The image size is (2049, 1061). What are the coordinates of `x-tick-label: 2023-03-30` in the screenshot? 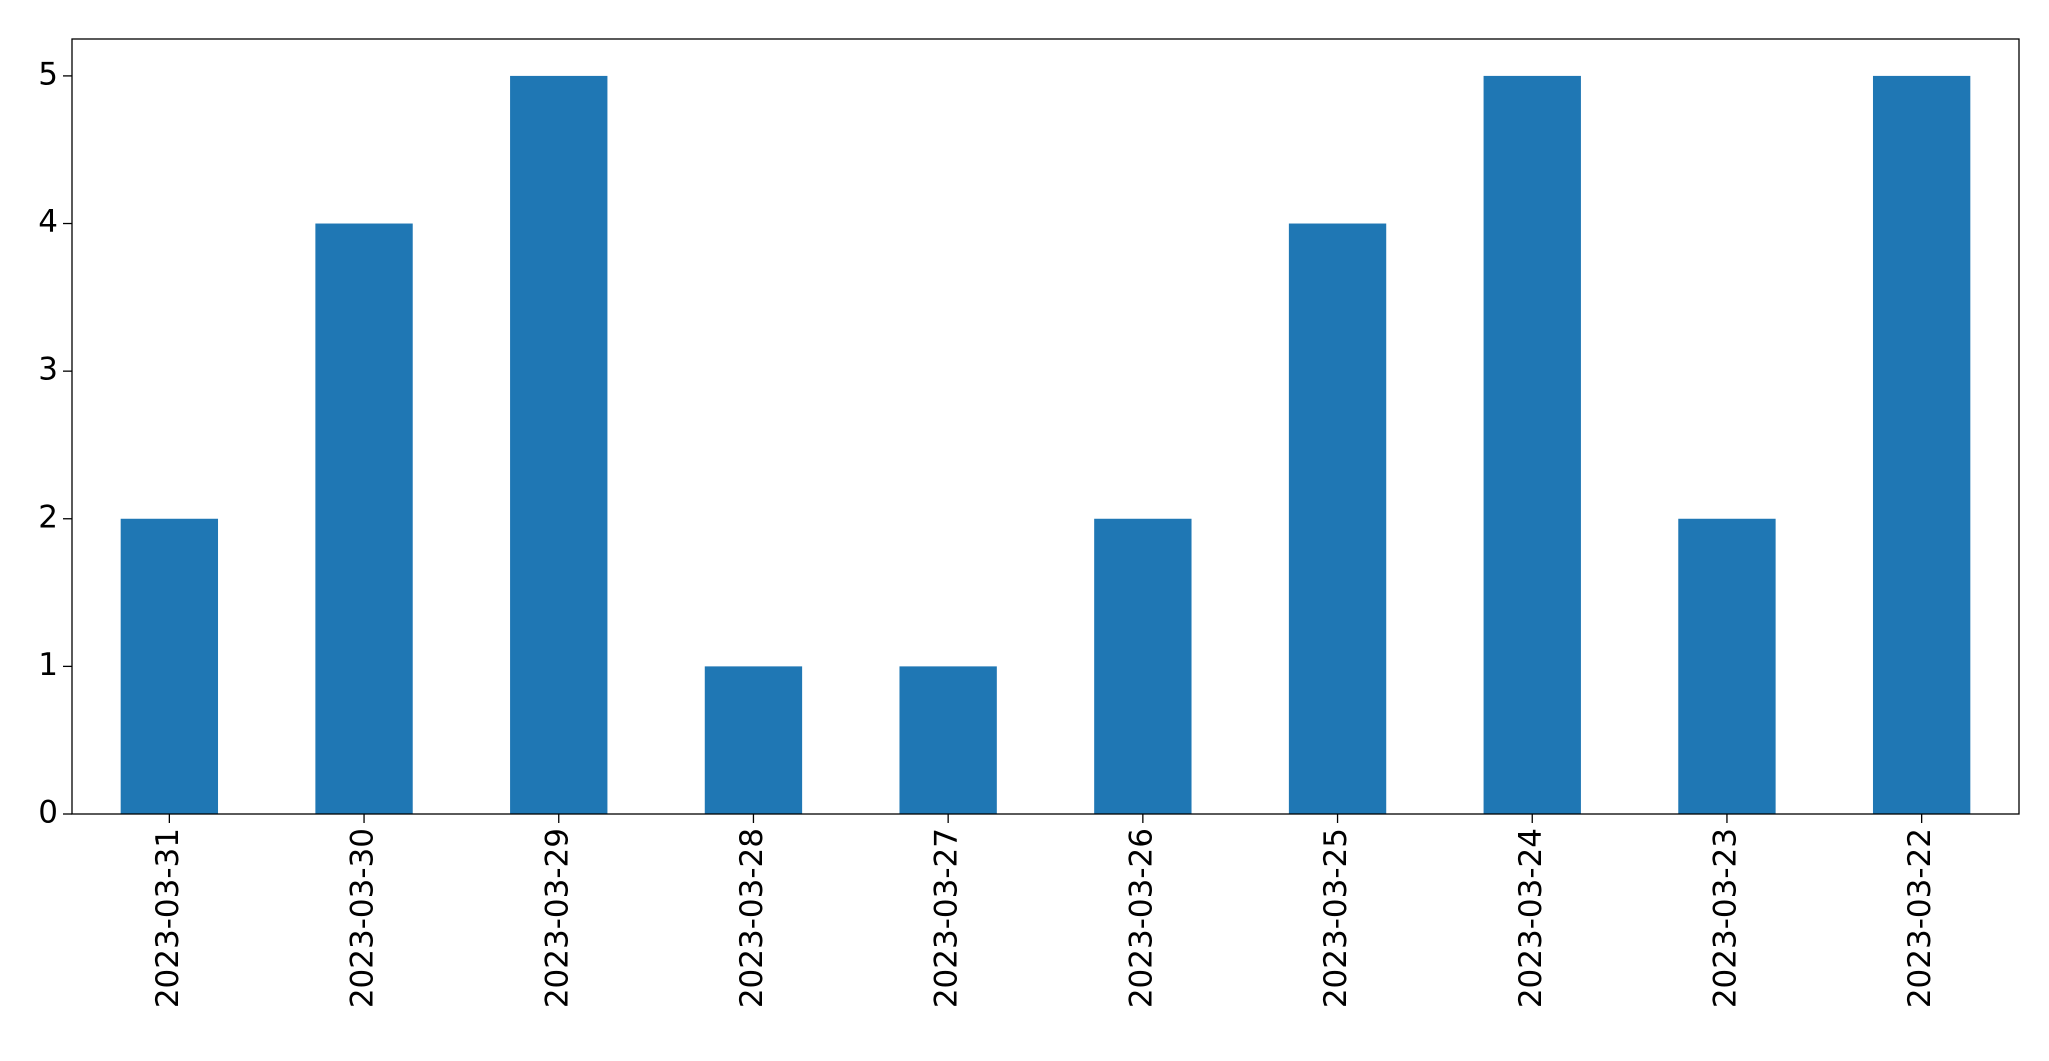 It's located at (363, 918).